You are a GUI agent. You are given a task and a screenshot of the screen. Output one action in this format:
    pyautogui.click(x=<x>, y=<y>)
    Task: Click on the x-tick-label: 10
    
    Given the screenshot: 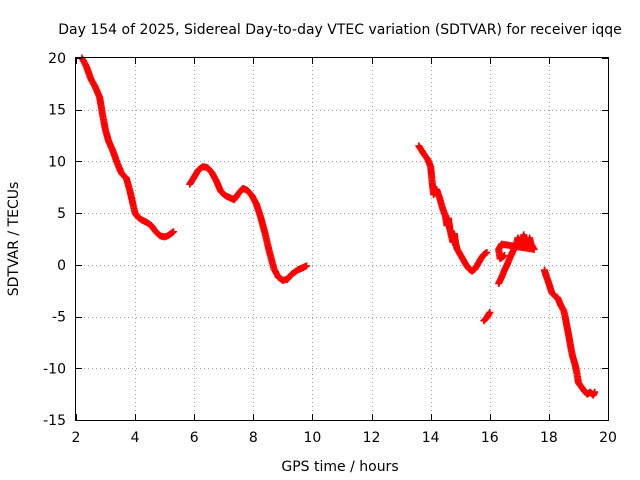 What is the action you would take?
    pyautogui.click(x=313, y=438)
    